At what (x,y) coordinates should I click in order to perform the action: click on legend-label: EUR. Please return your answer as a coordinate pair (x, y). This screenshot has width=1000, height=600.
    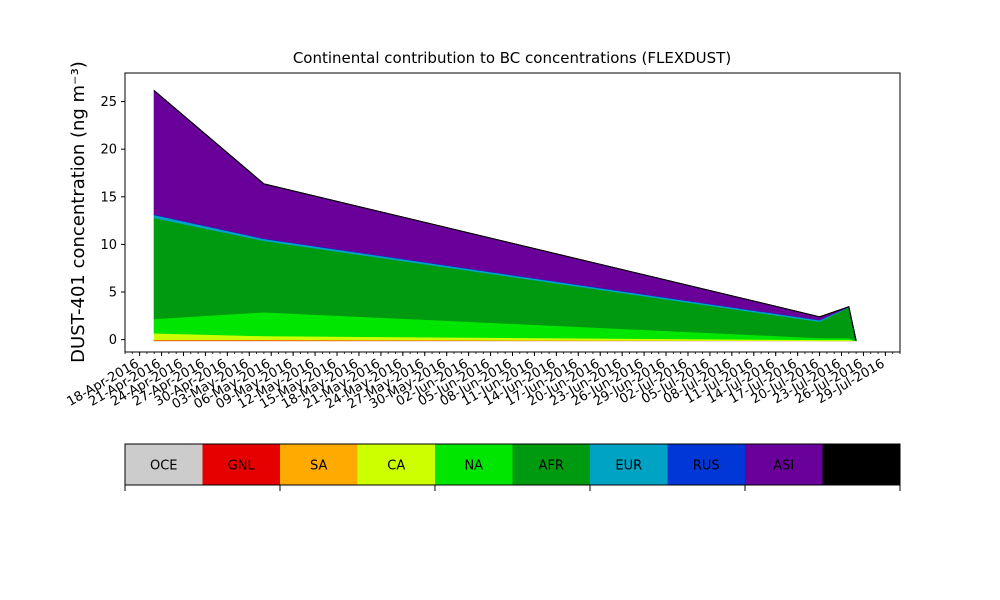
    Looking at the image, I should click on (628, 466).